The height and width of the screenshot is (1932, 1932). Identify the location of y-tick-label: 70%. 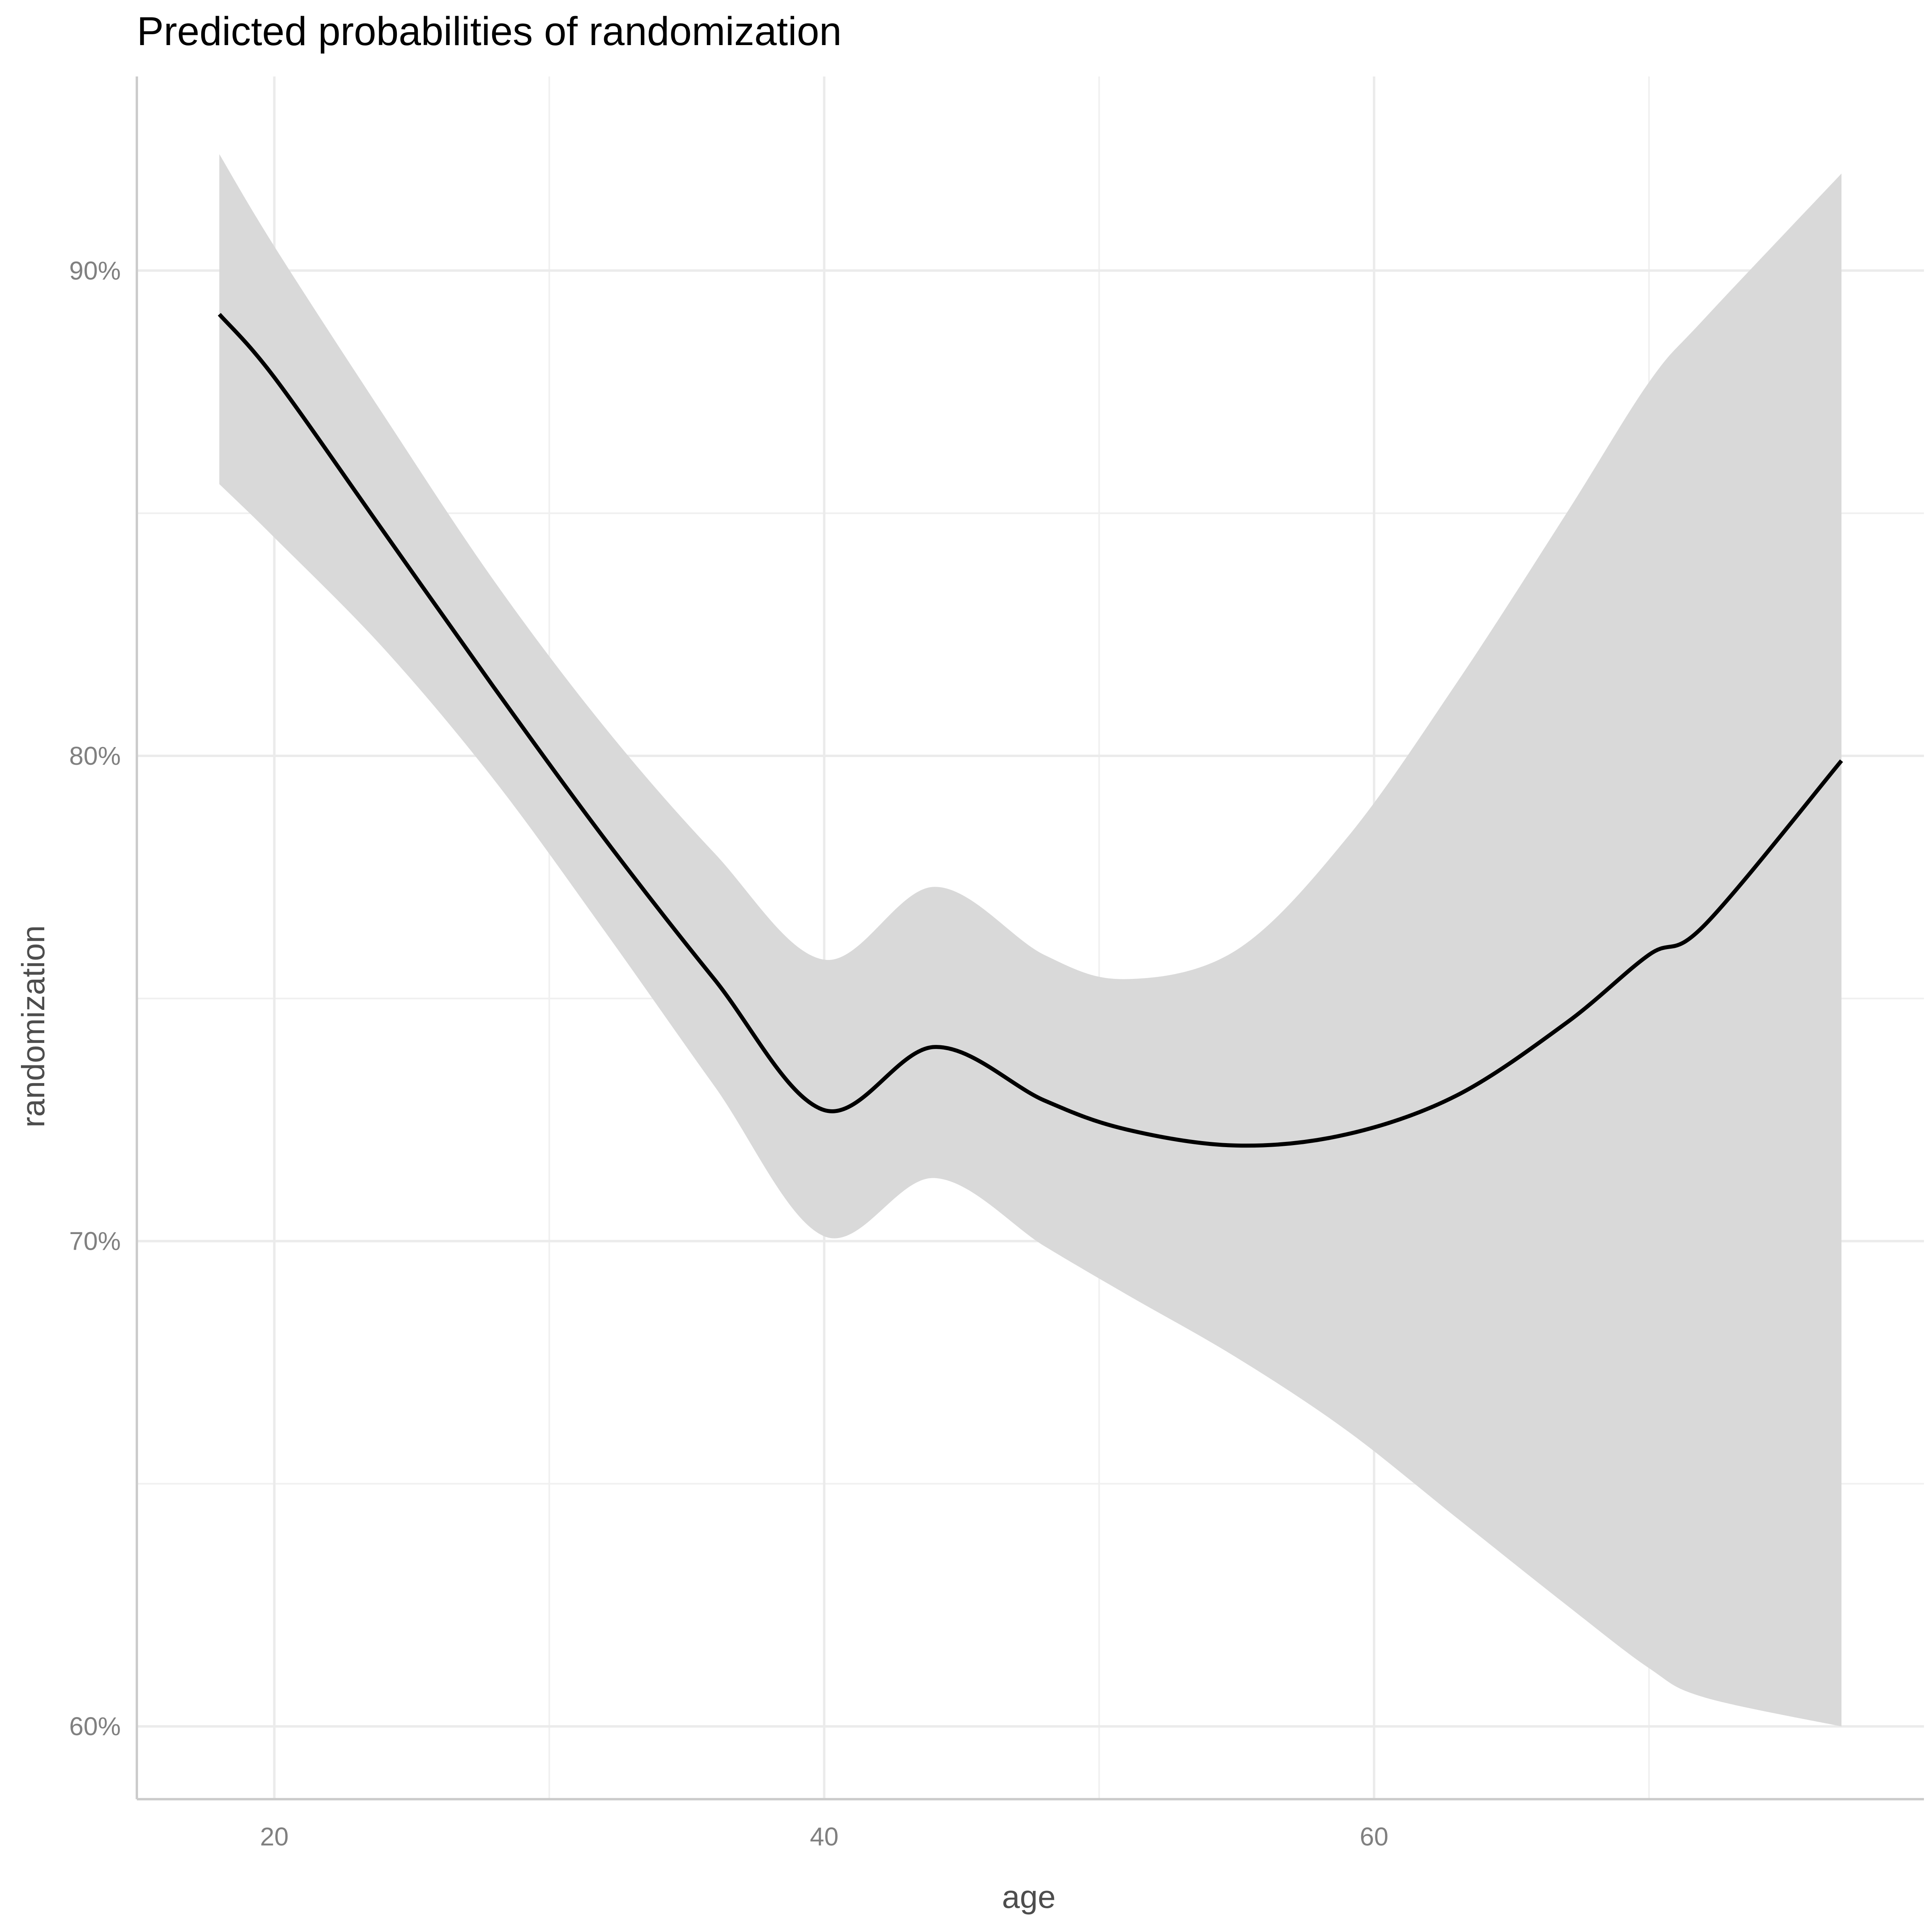
(95, 1241).